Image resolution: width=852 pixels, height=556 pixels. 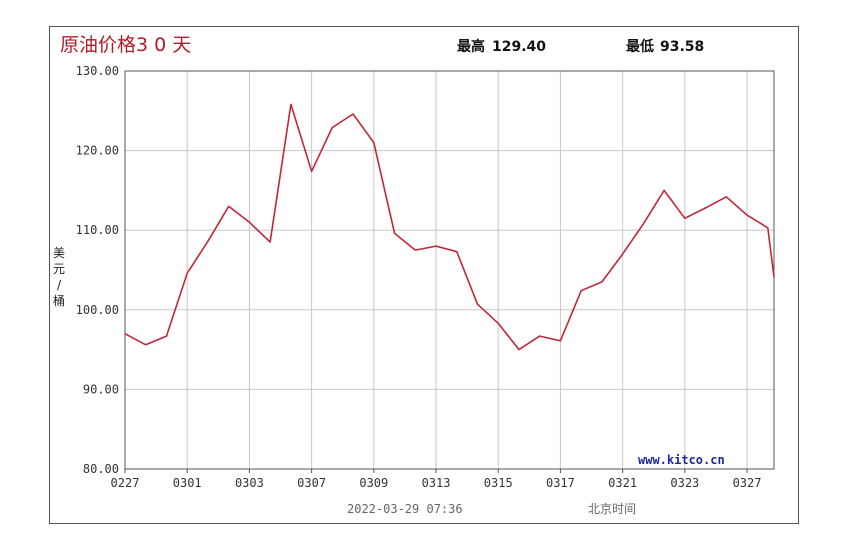 I want to click on x-tick-label: 0309, so click(x=373, y=483).